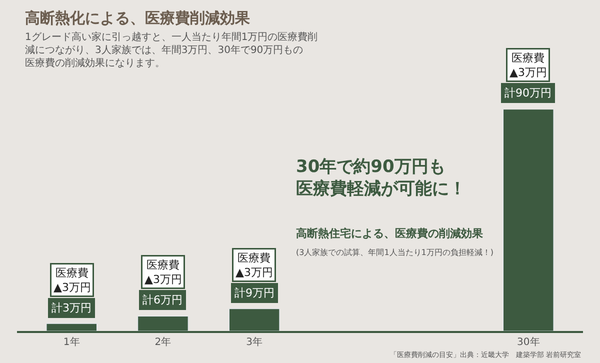 The image size is (600, 363). I want to click on chart-title: 高断熱化による、医療費削減効果, so click(138, 18).